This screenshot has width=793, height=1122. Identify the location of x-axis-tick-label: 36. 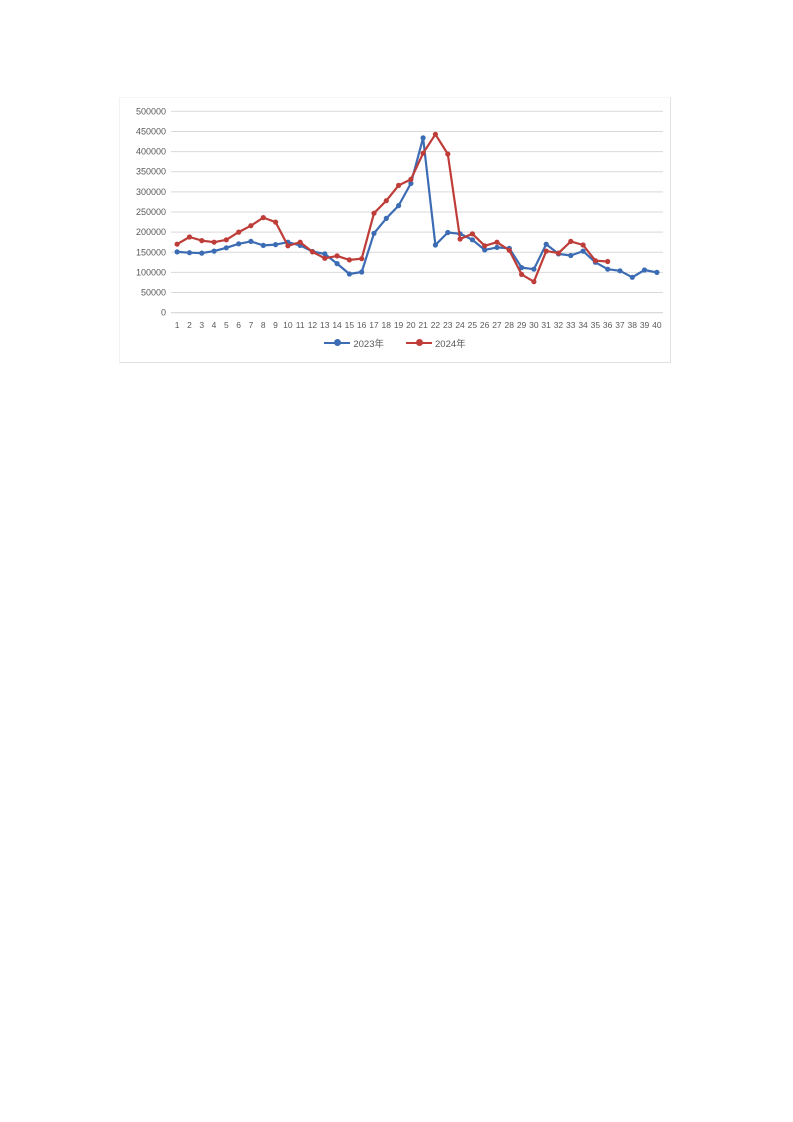
(608, 325).